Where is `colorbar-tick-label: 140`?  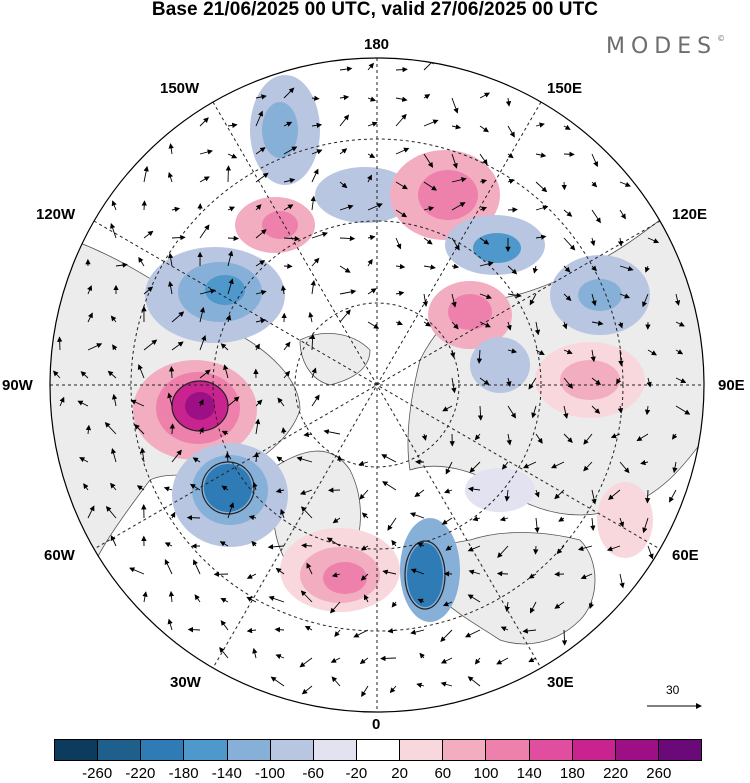
colorbar-tick-label: 140 is located at coordinates (529, 773).